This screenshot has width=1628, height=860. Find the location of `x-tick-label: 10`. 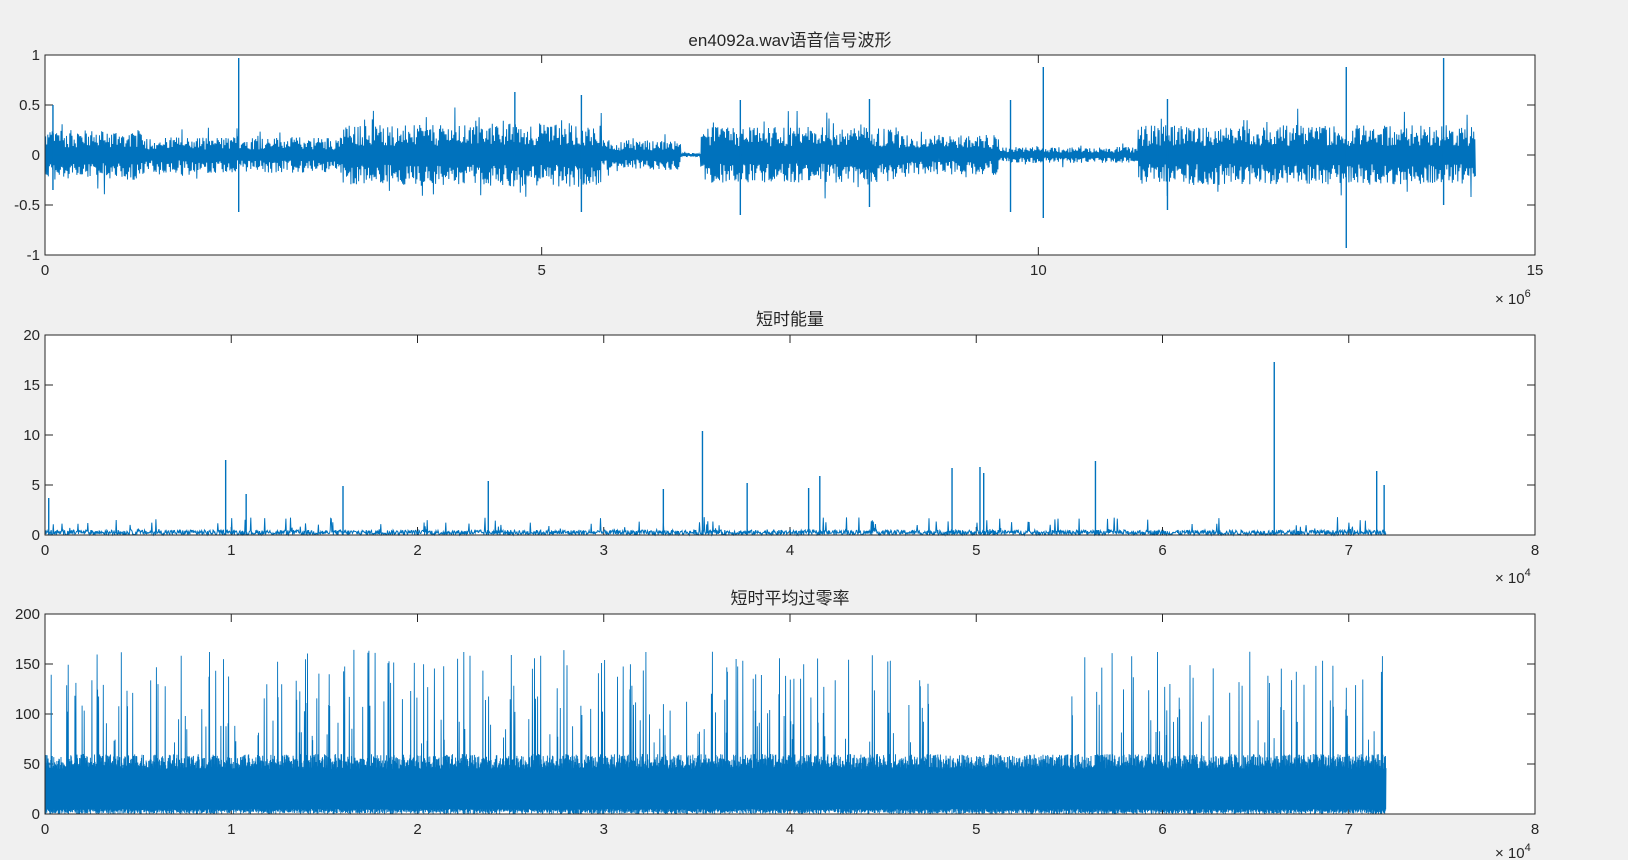

x-tick-label: 10 is located at coordinates (1038, 270).